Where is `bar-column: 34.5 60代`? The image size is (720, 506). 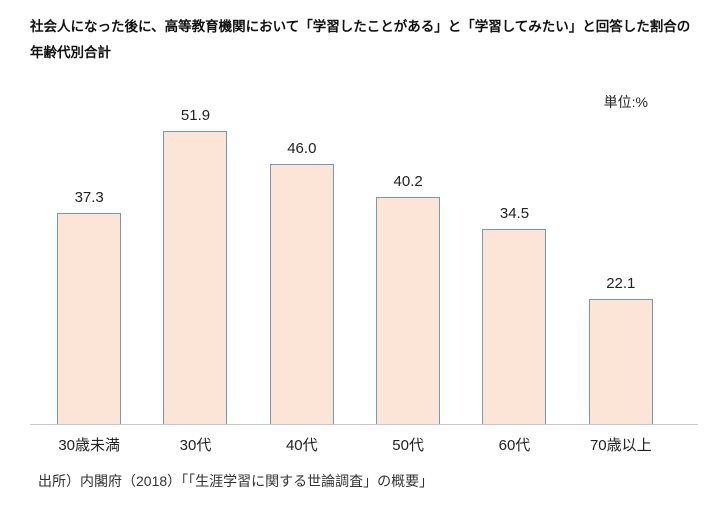
bar-column: 34.5 60代 is located at coordinates (514, 269).